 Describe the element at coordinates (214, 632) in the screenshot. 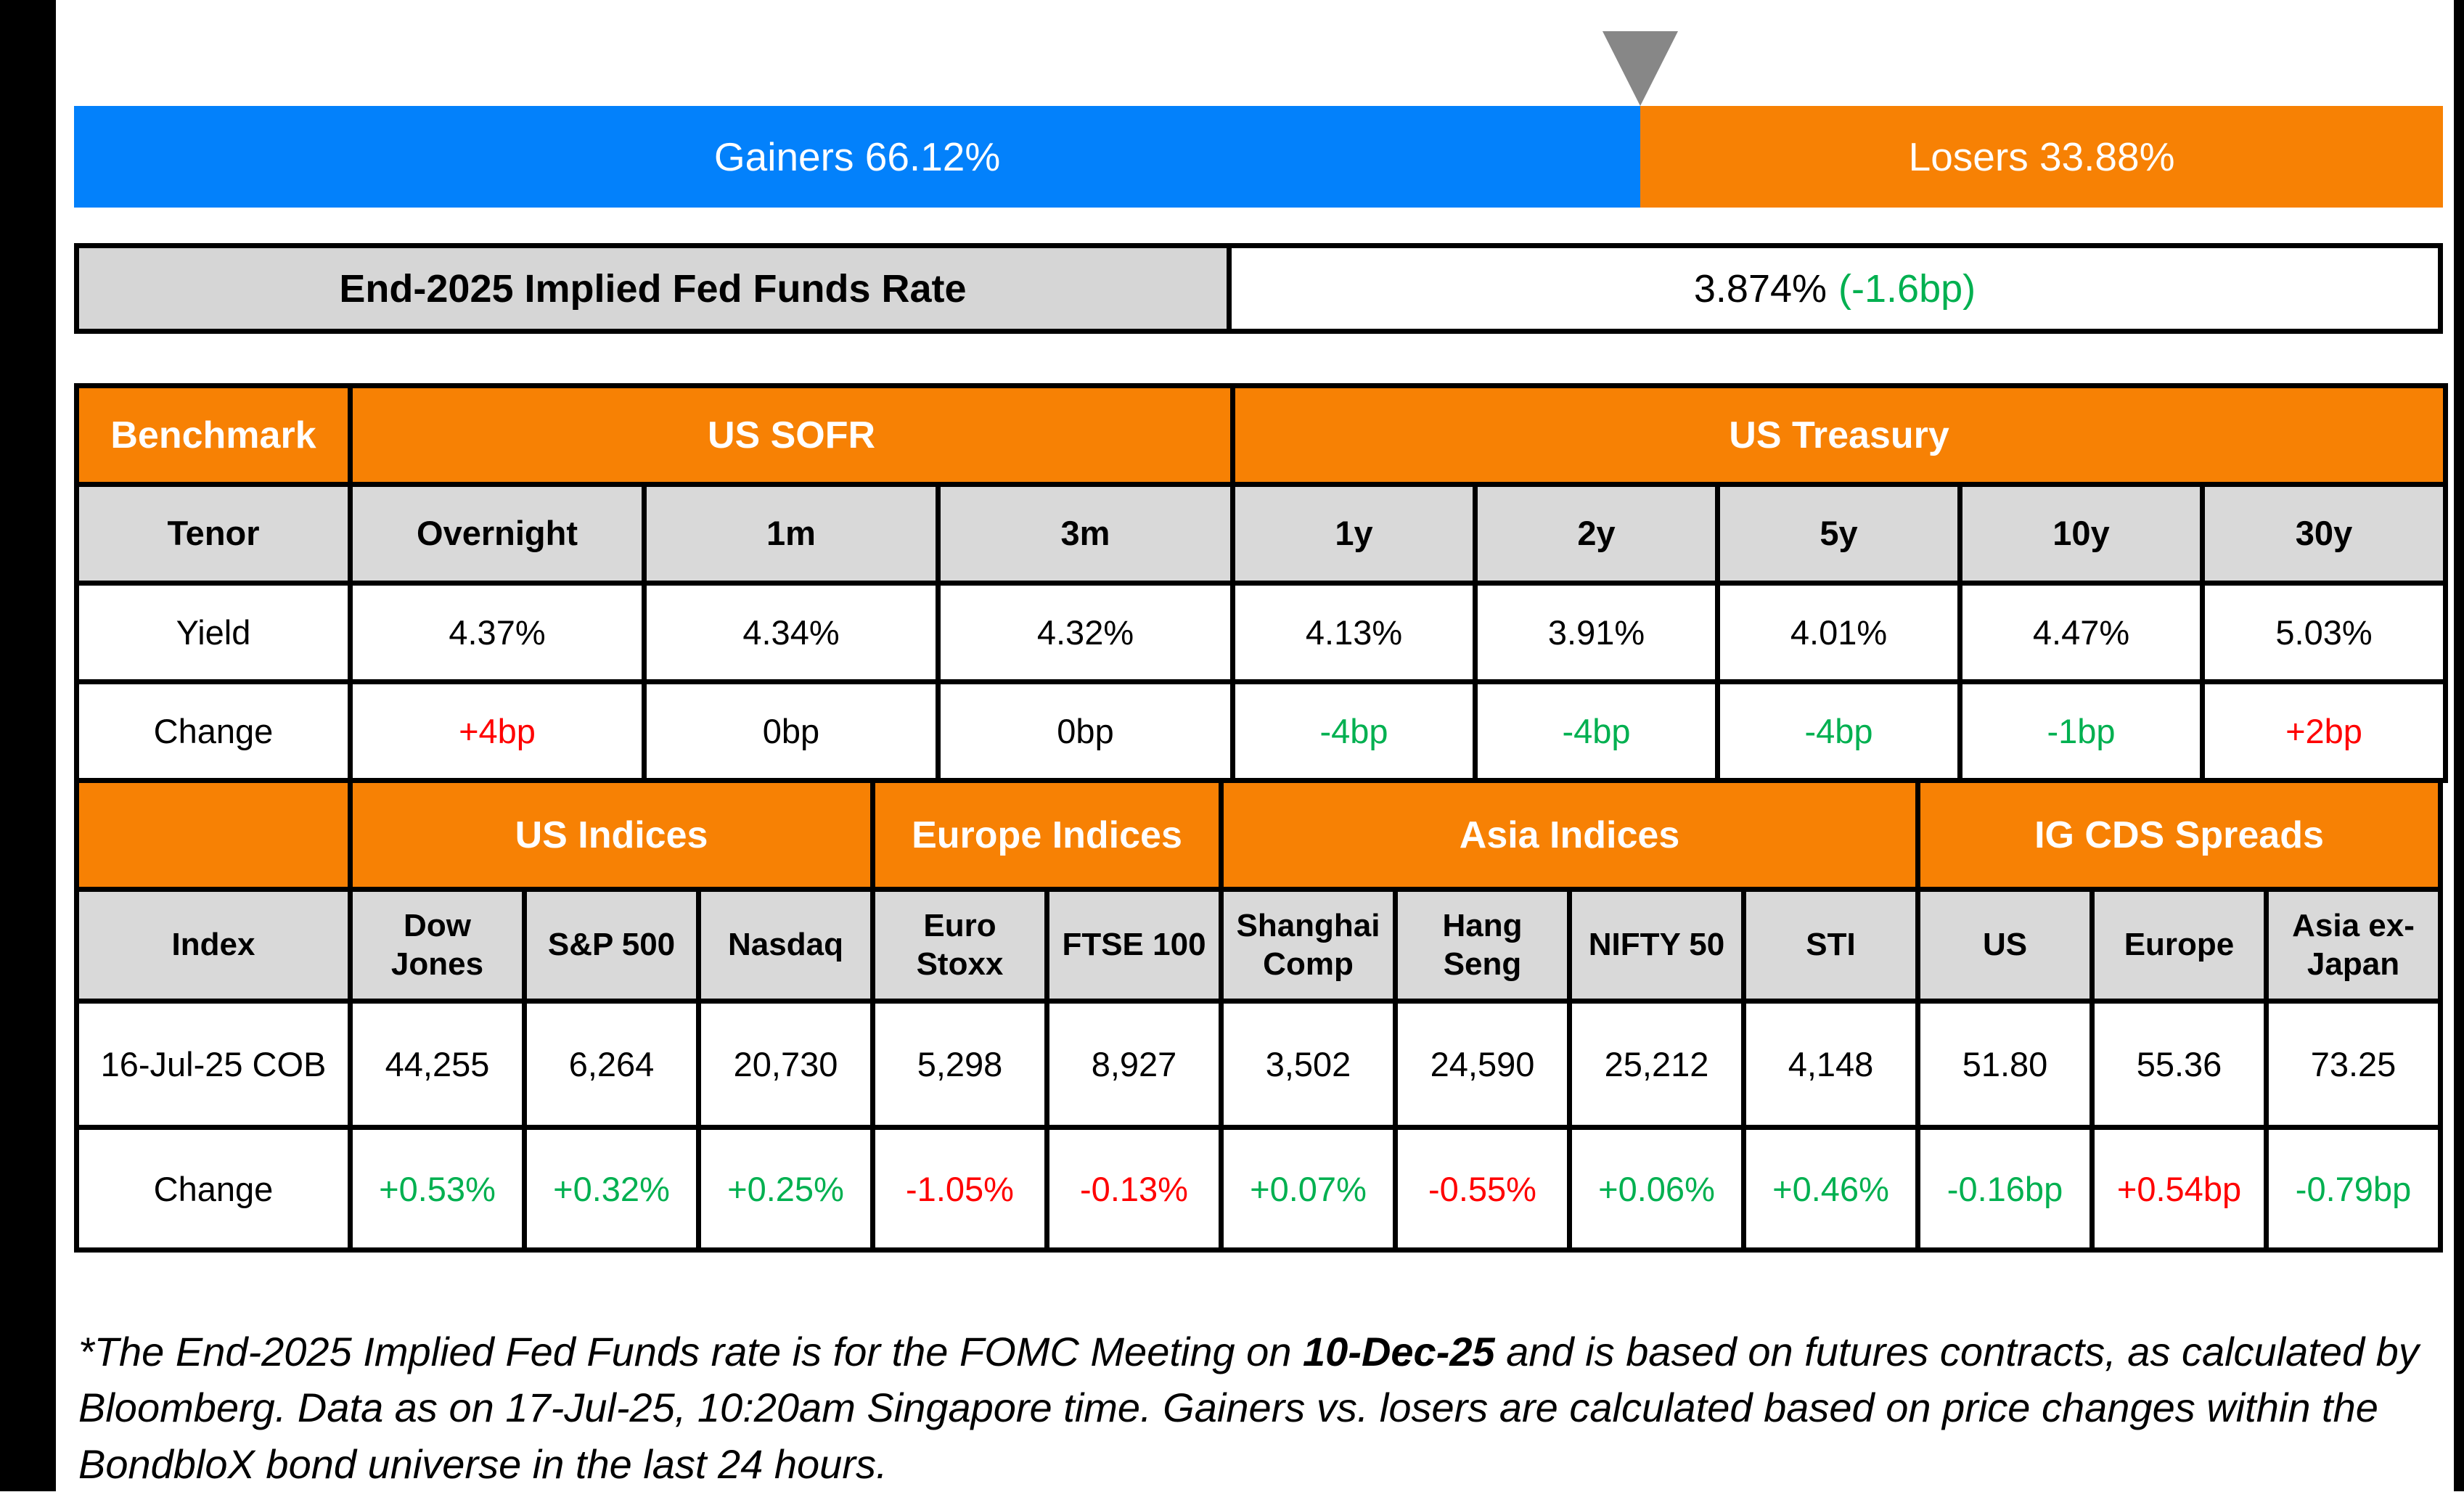

I see `yield-label: Yield` at that location.